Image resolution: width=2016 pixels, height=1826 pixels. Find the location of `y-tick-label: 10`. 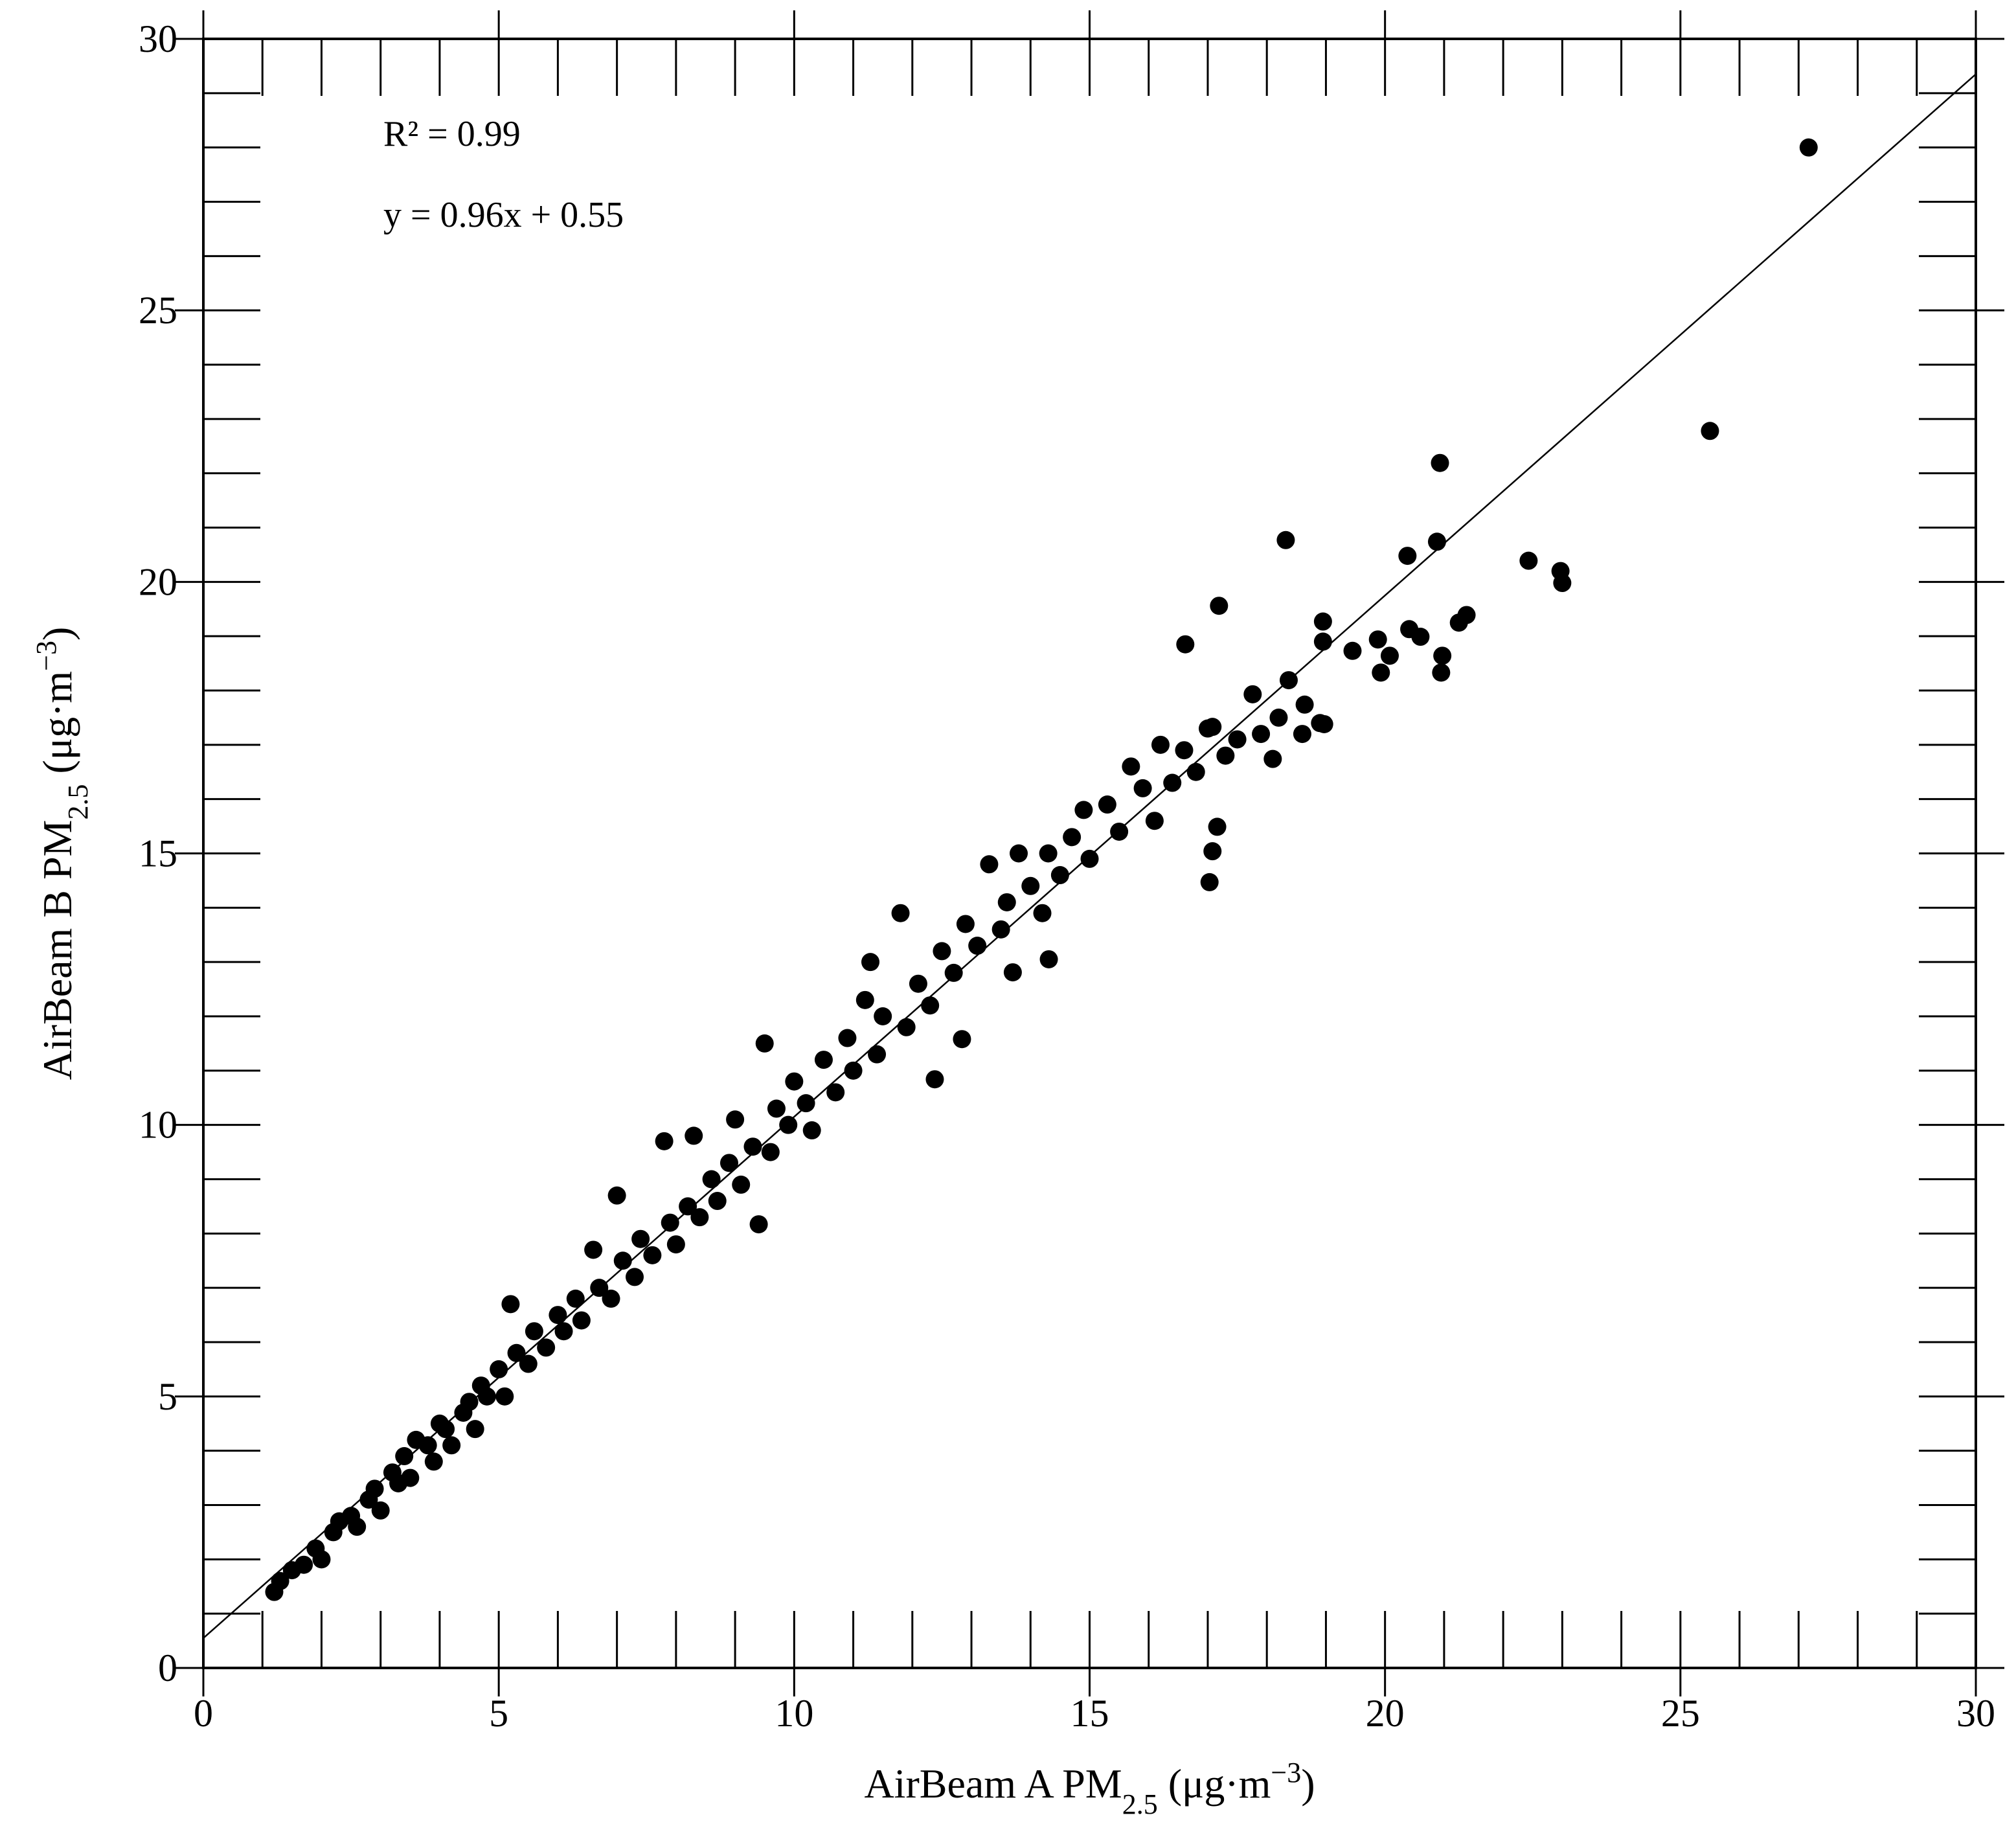

y-tick-label: 10 is located at coordinates (158, 1125).